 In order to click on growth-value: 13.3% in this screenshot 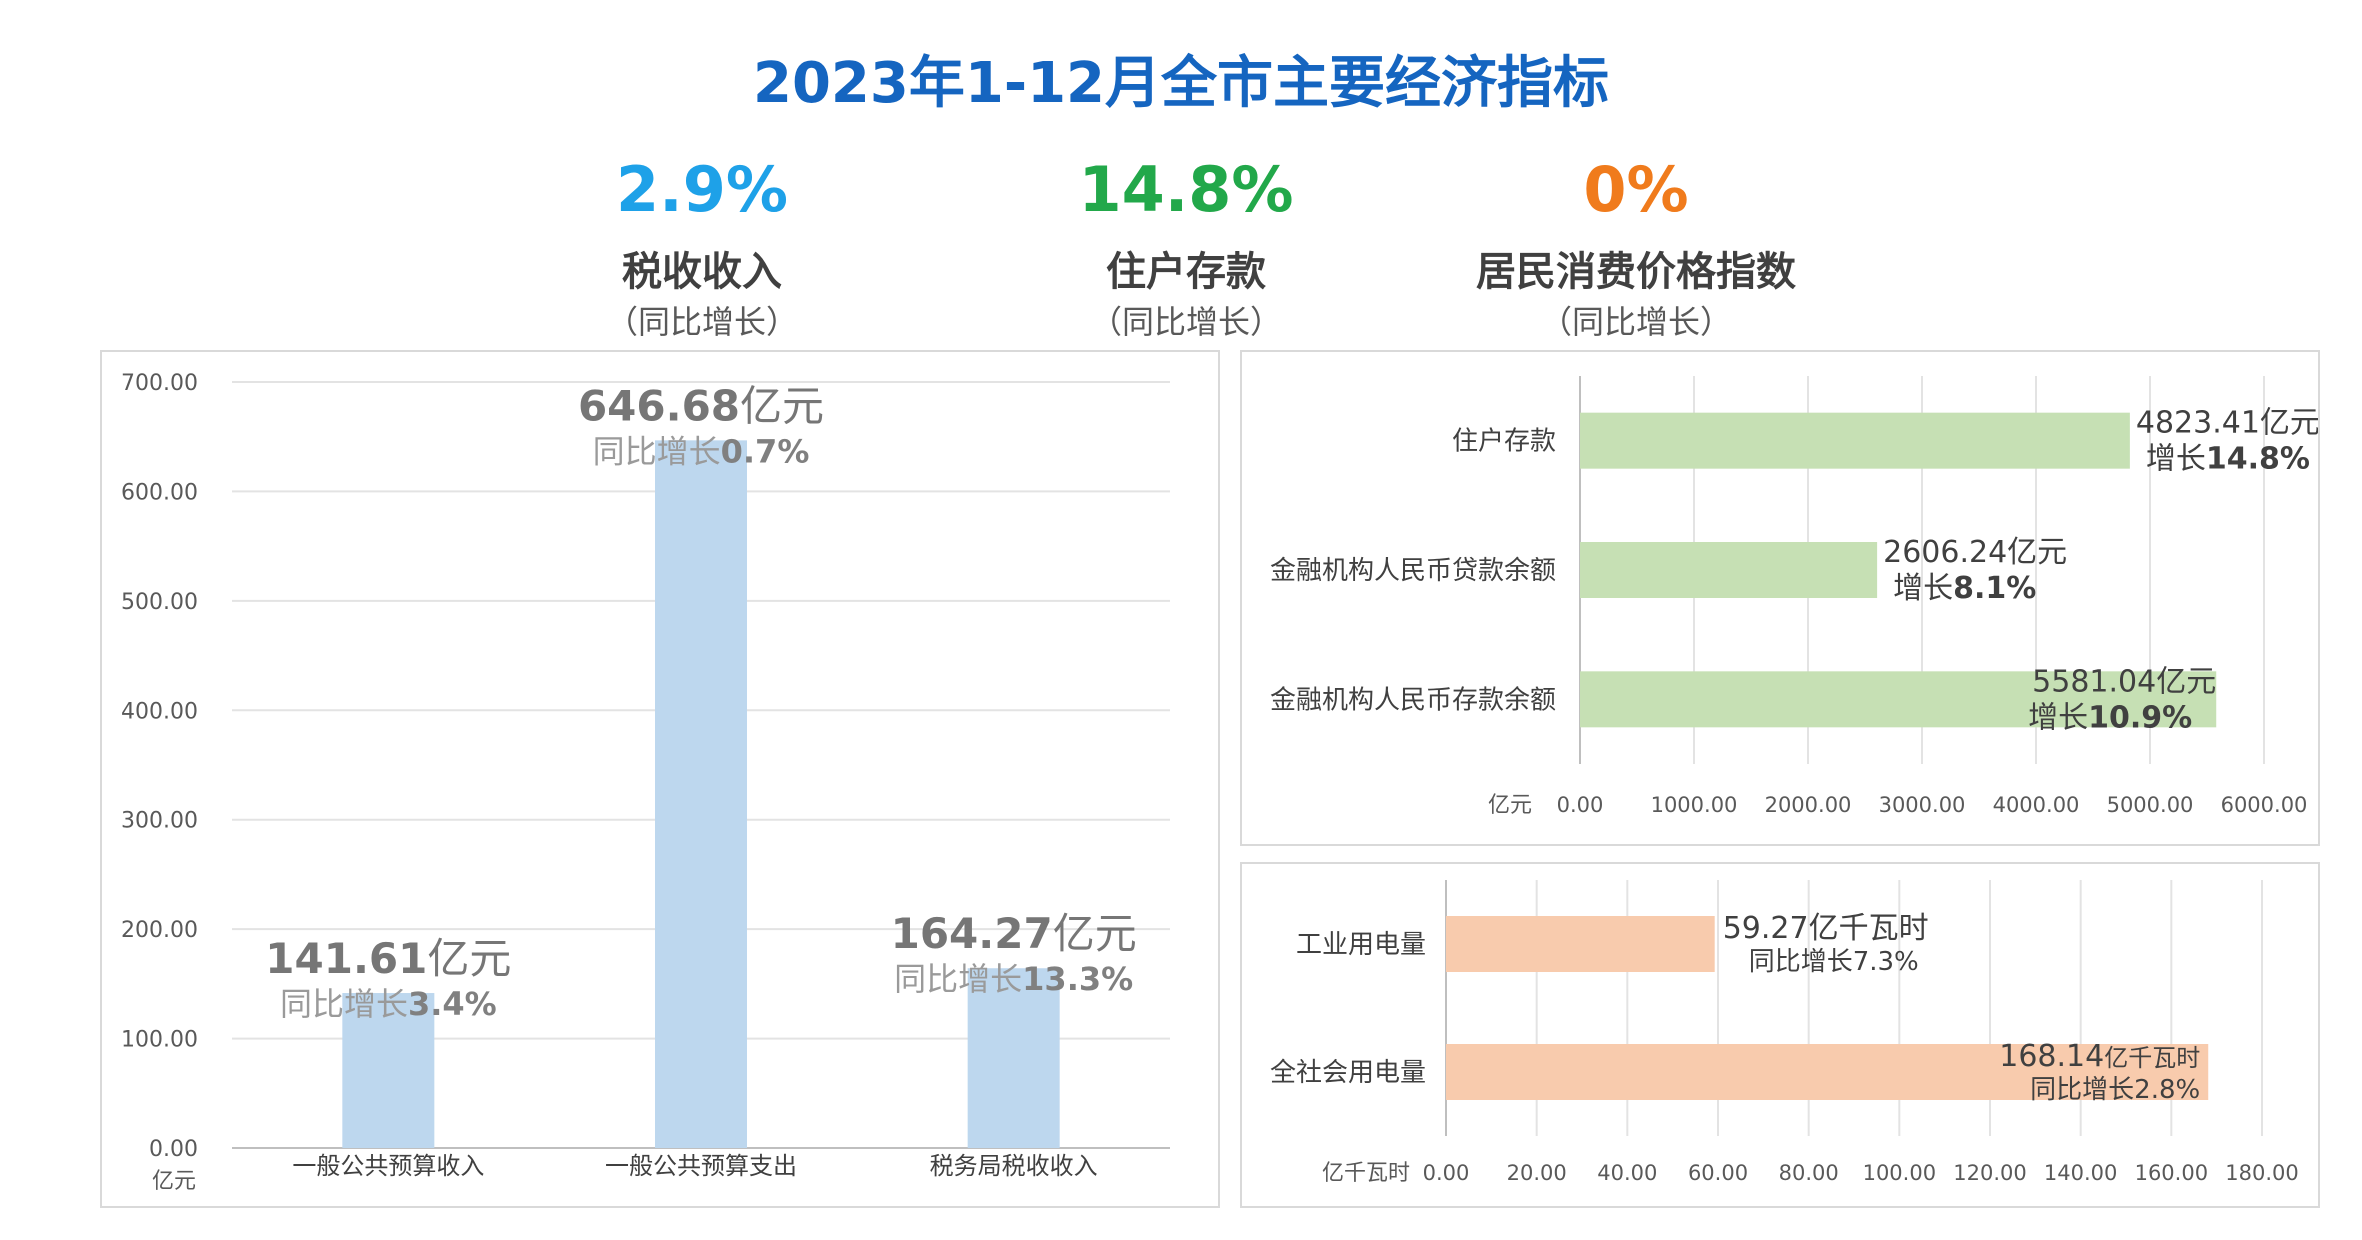, I will do `click(1077, 979)`.